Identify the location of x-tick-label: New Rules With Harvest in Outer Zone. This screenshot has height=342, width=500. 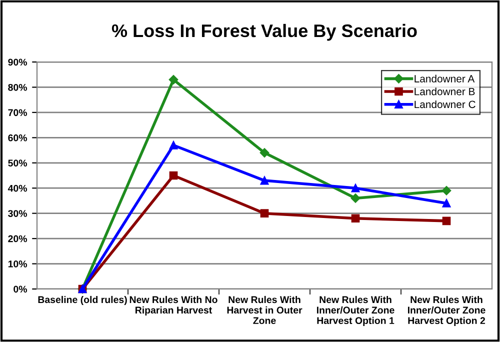
(264, 310).